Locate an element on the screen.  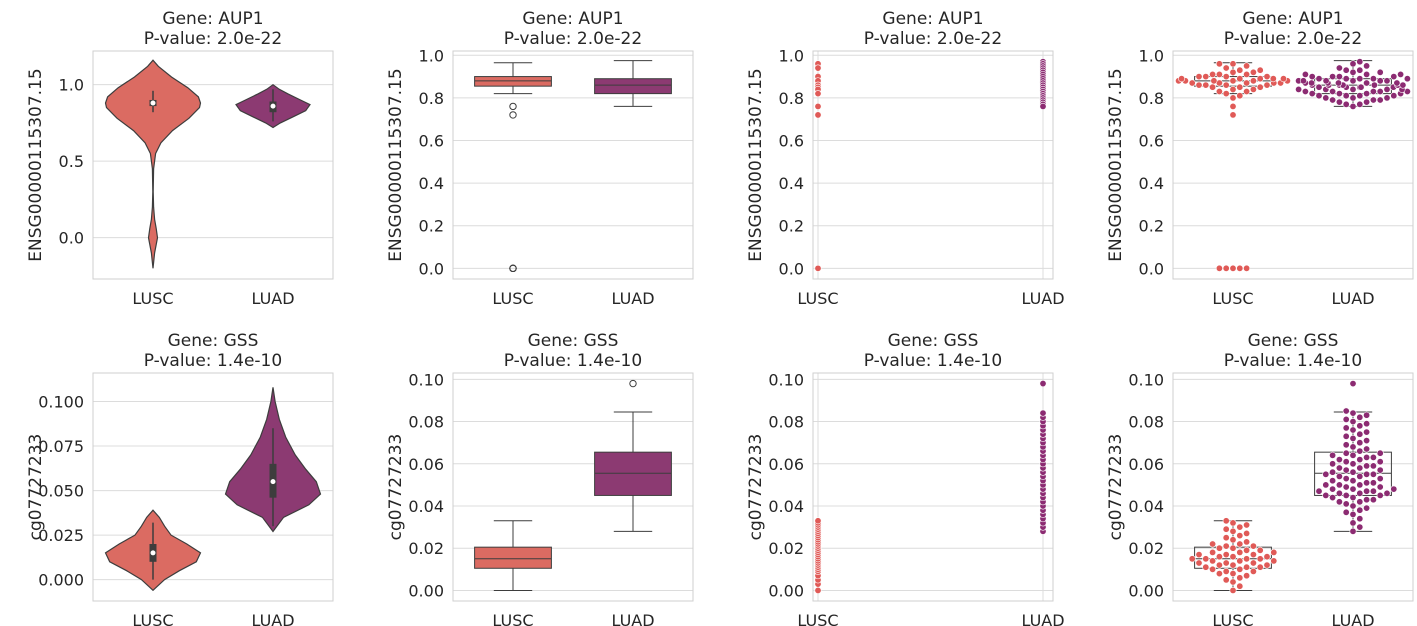
y-tick-label: 0.02 is located at coordinates (786, 548).